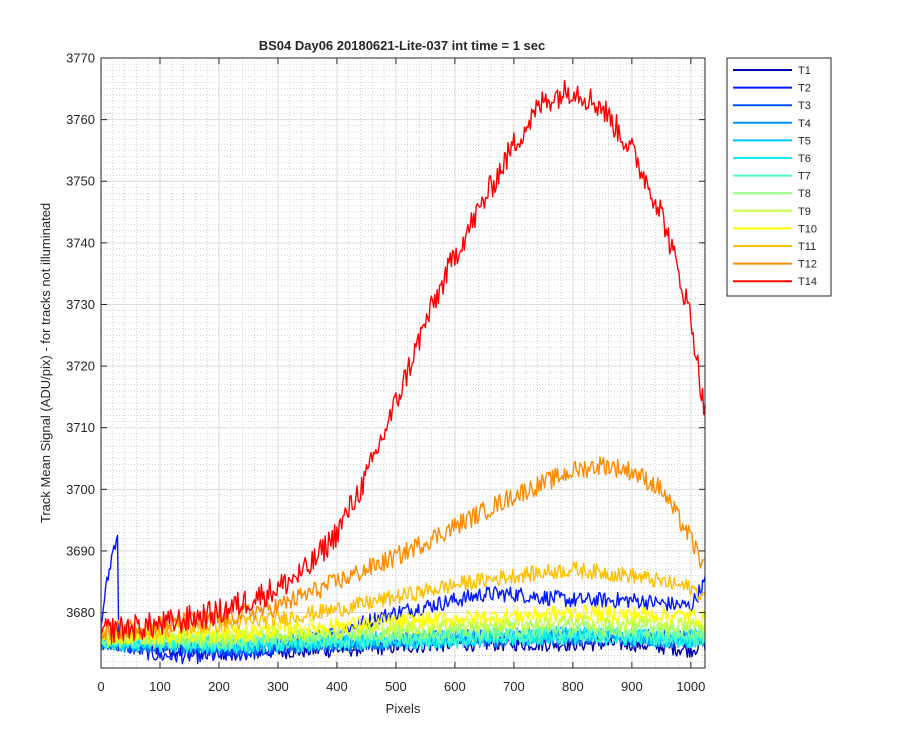  I want to click on legend-label-t12: T12, so click(807, 265).